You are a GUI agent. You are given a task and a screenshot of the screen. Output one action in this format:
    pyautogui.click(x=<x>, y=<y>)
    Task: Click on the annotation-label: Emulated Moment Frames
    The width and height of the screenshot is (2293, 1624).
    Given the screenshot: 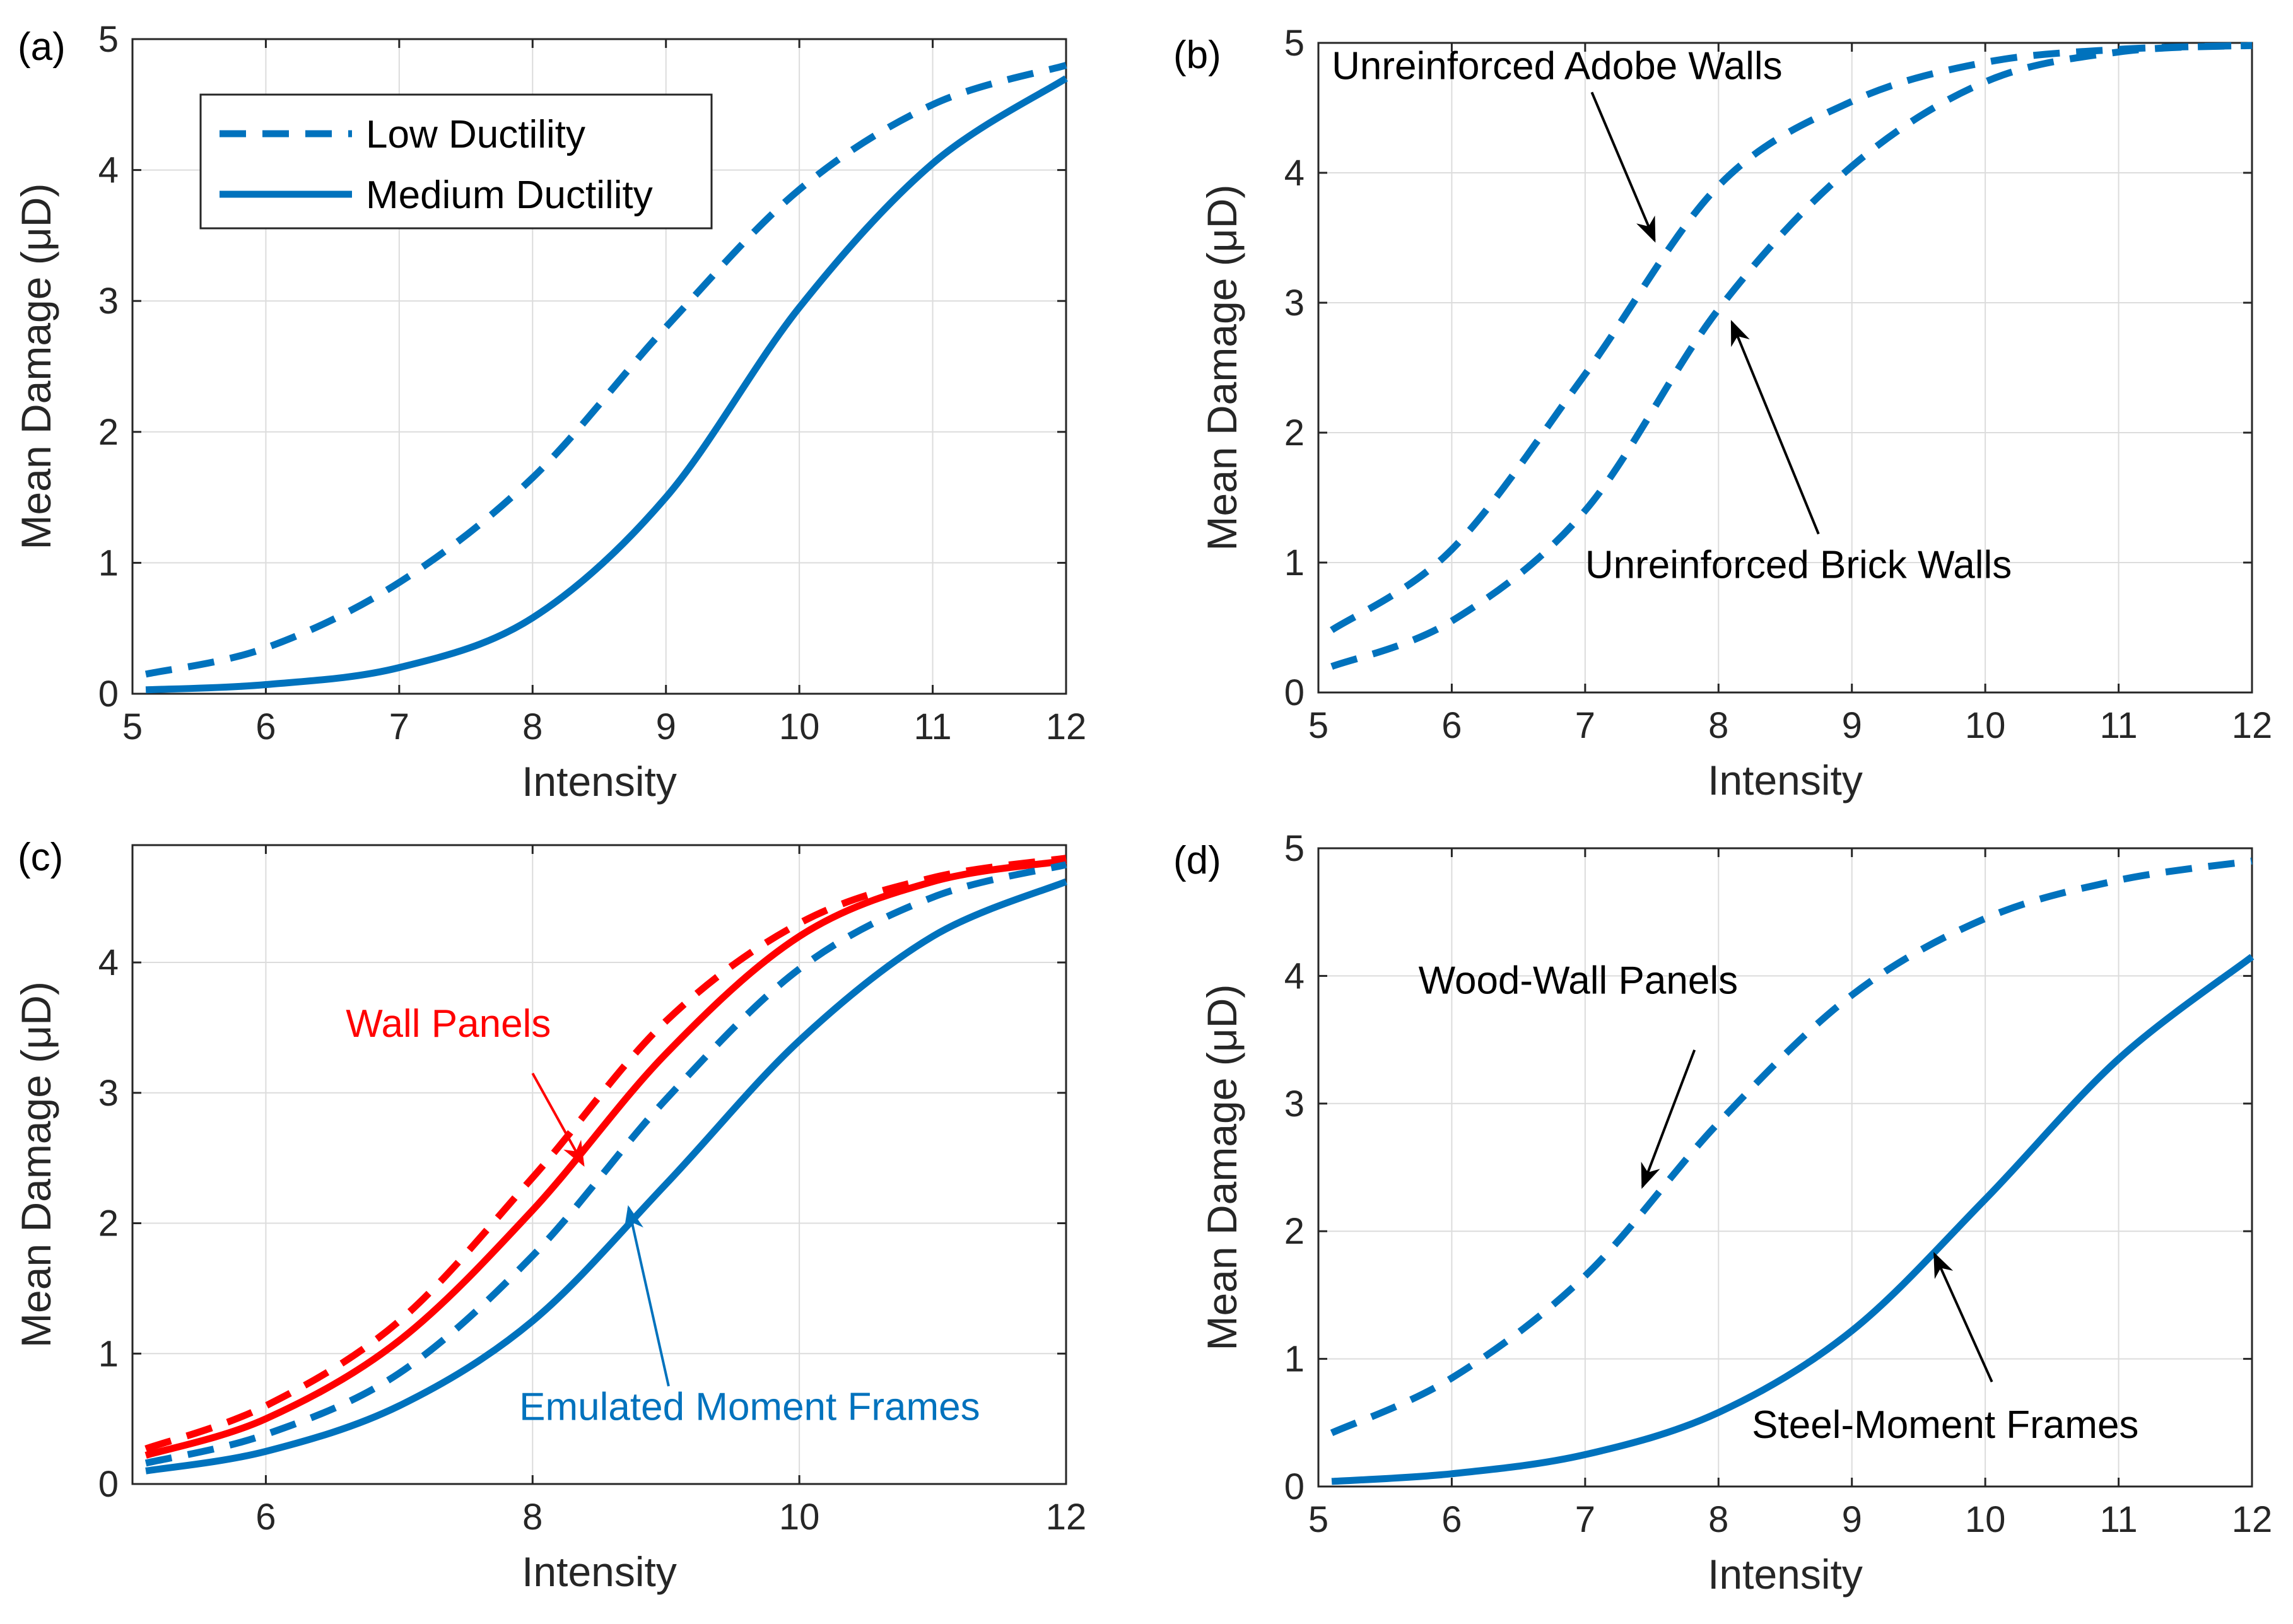 What is the action you would take?
    pyautogui.click(x=749, y=1407)
    